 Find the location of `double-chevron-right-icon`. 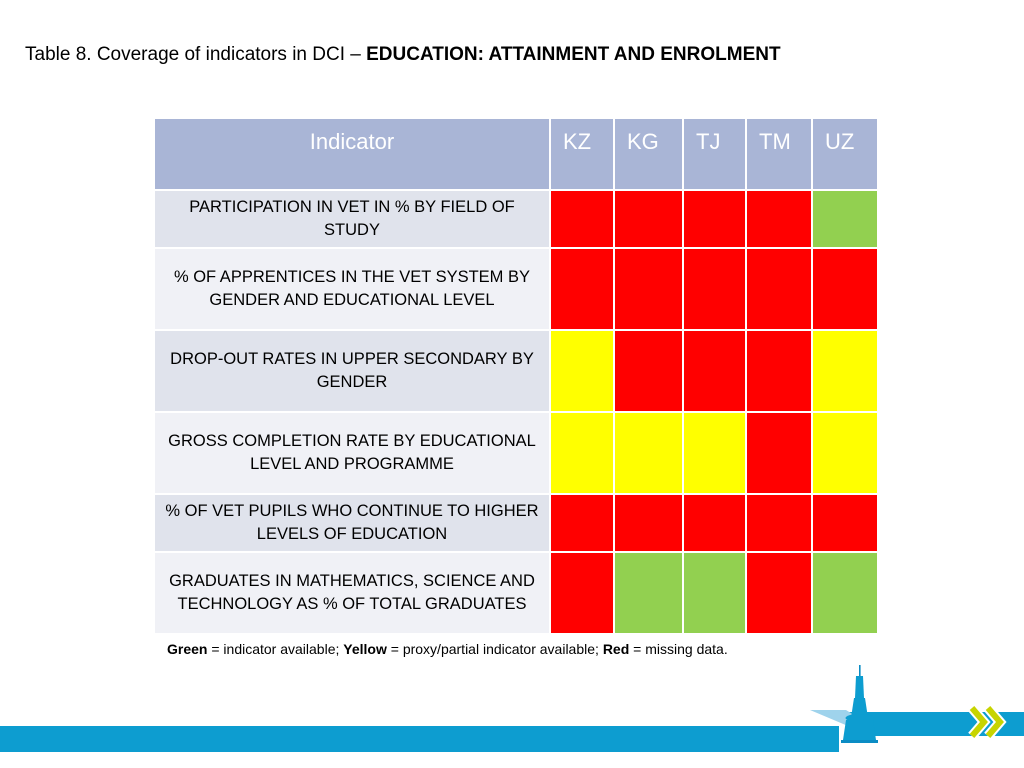

double-chevron-right-icon is located at coordinates (987, 722).